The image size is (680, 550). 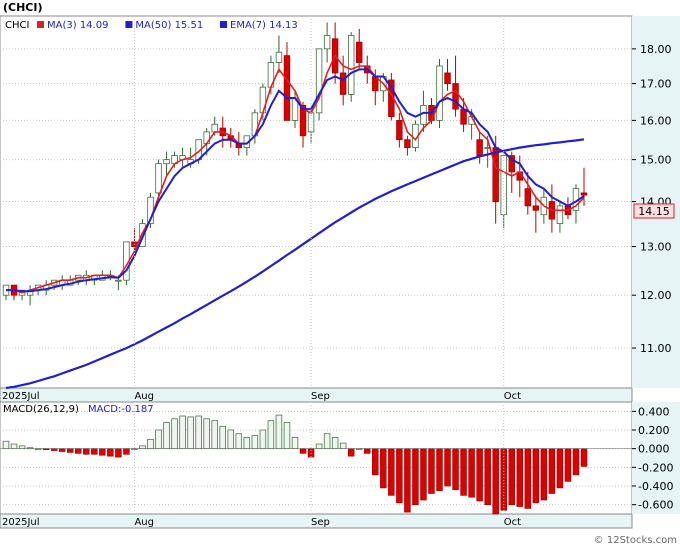 What do you see at coordinates (656, 348) in the screenshot?
I see `price-tick-label: 11.00` at bounding box center [656, 348].